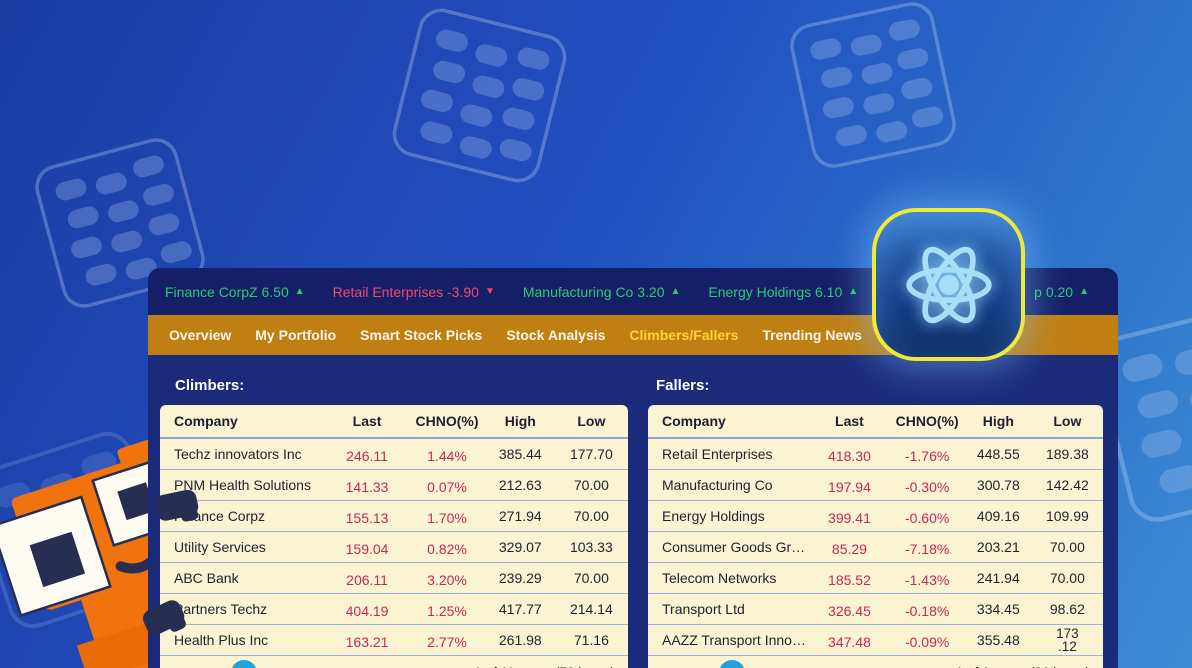 The height and width of the screenshot is (668, 1192). What do you see at coordinates (447, 487) in the screenshot?
I see `cell: 0.07%` at bounding box center [447, 487].